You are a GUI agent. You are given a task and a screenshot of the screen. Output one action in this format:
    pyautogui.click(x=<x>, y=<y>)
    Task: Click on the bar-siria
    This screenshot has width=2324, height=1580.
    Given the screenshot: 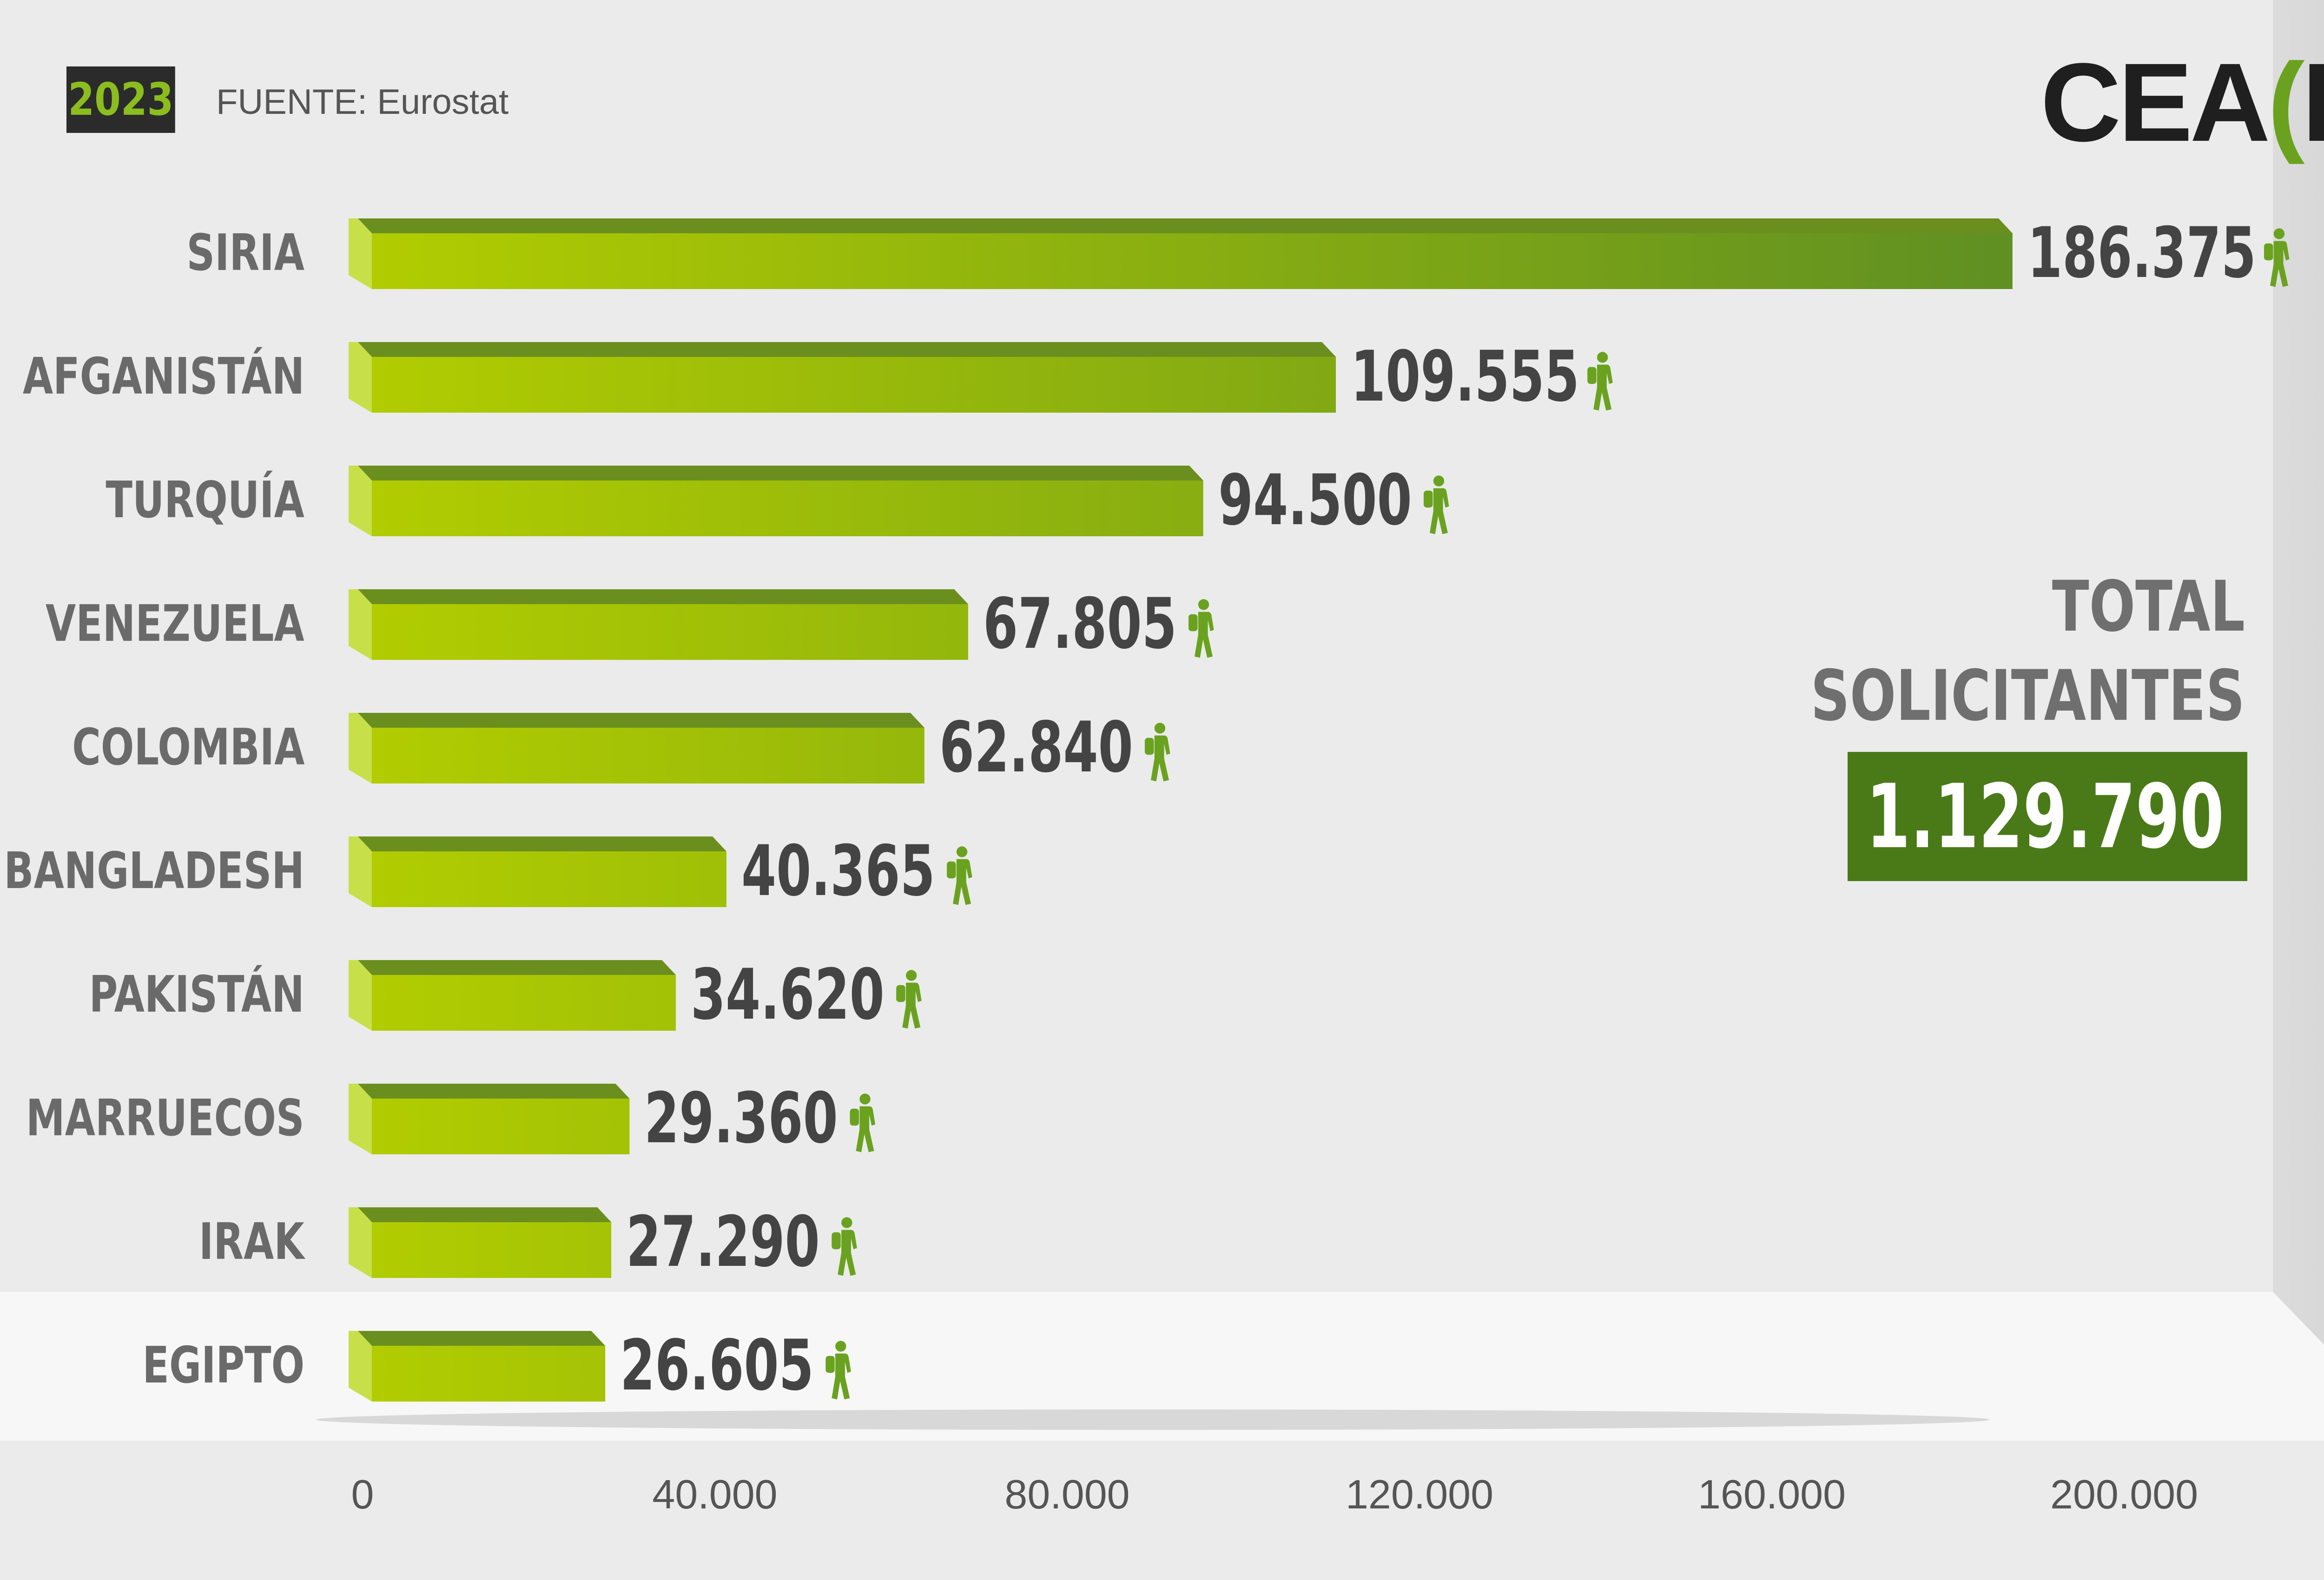 What is the action you would take?
    pyautogui.click(x=1181, y=253)
    